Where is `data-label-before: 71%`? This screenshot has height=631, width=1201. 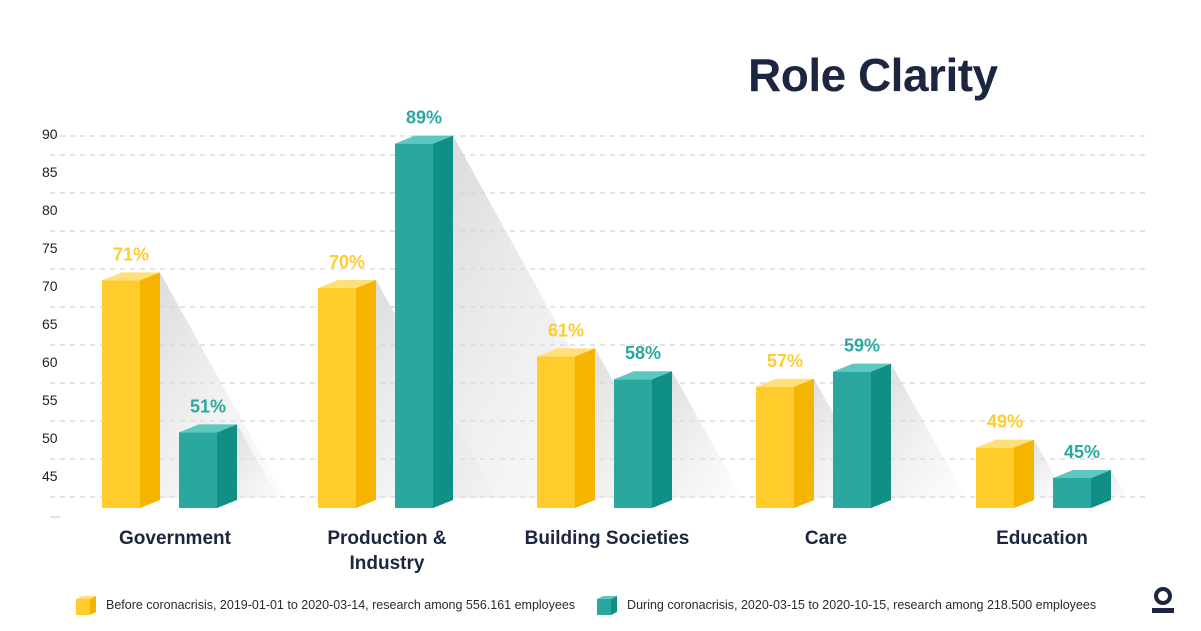 data-label-before: 71% is located at coordinates (131, 254).